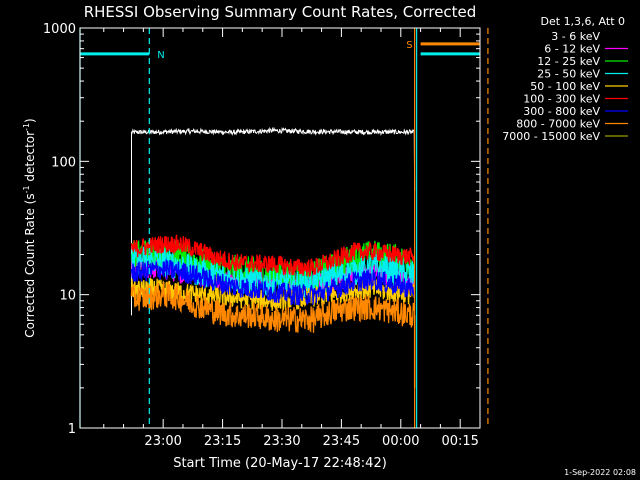 The height and width of the screenshot is (480, 640). What do you see at coordinates (72, 429) in the screenshot?
I see `y-tick-label: 1` at bounding box center [72, 429].